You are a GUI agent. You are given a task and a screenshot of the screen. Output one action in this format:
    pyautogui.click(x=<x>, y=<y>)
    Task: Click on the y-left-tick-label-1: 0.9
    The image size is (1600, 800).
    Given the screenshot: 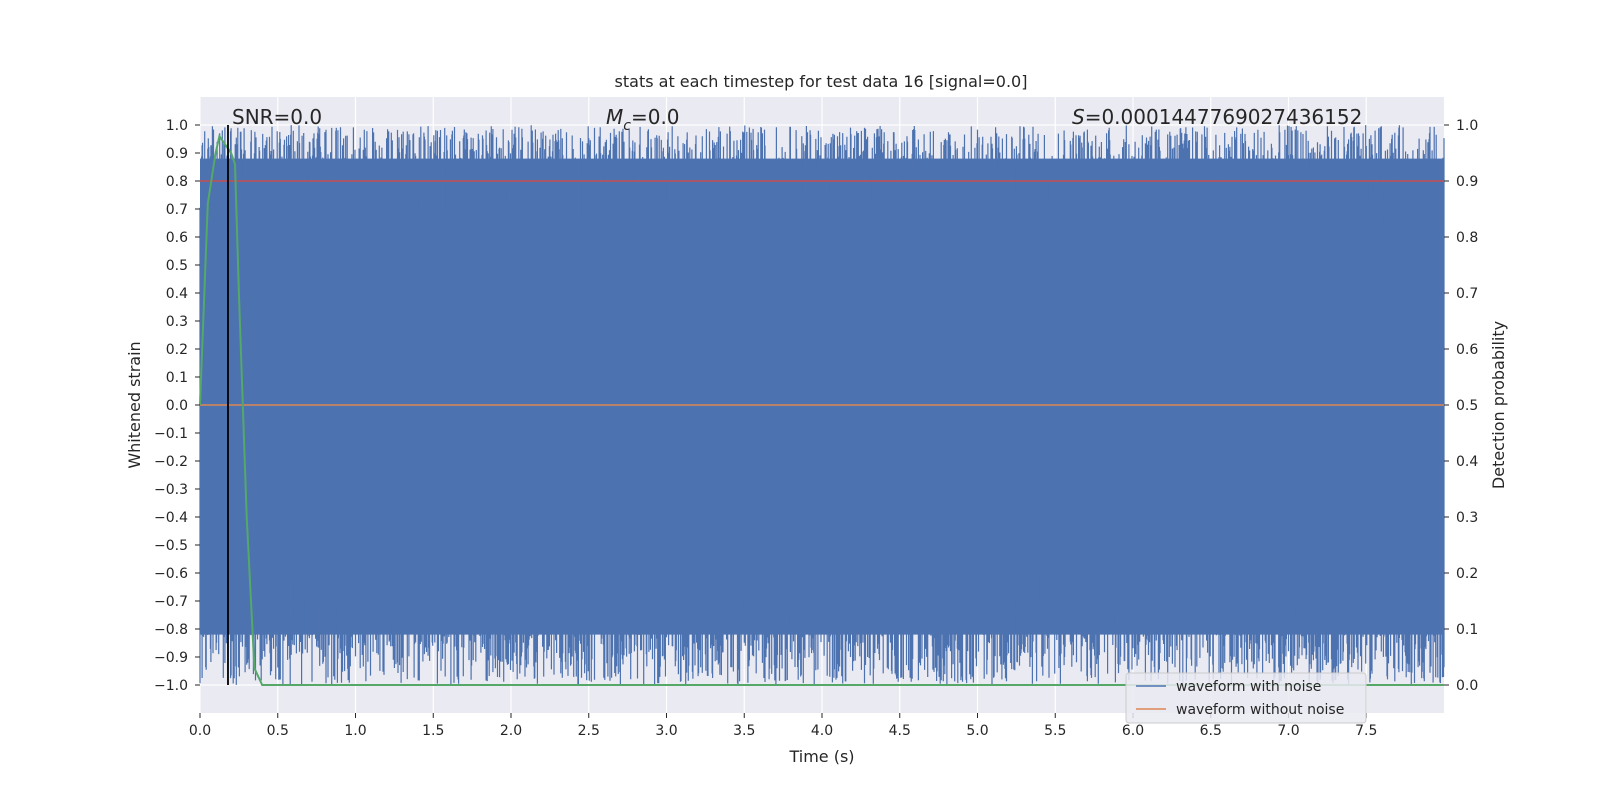 What is the action you would take?
    pyautogui.click(x=177, y=154)
    